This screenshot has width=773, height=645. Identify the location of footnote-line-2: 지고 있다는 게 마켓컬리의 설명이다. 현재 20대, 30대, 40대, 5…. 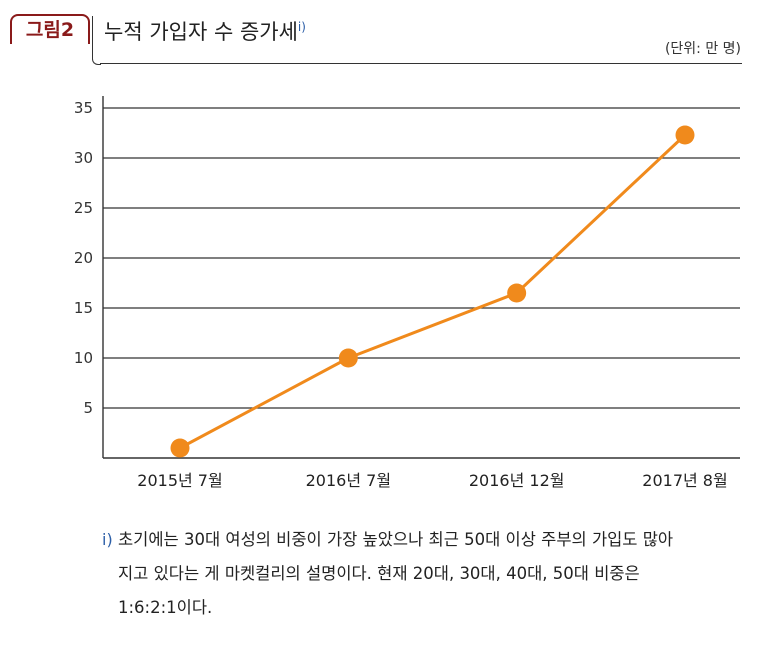
(379, 573).